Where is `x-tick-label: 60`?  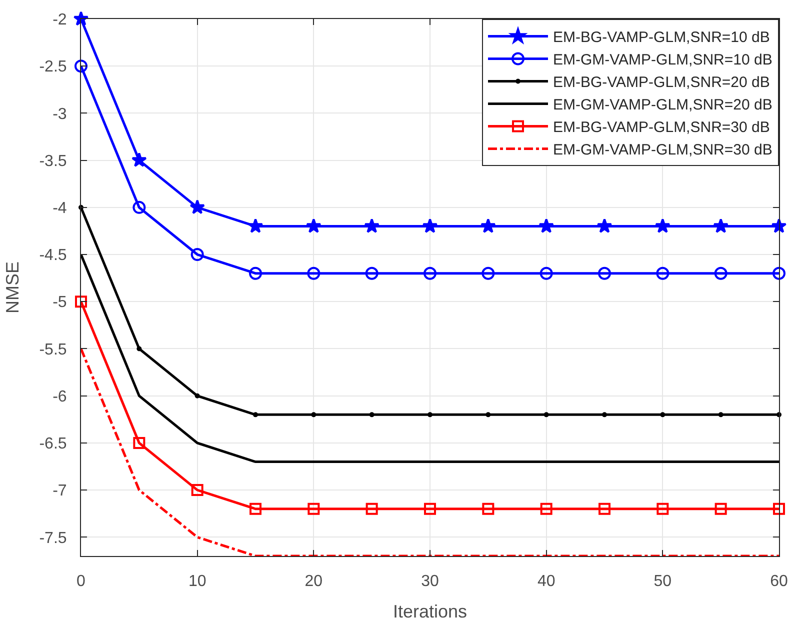
x-tick-label: 60 is located at coordinates (779, 581).